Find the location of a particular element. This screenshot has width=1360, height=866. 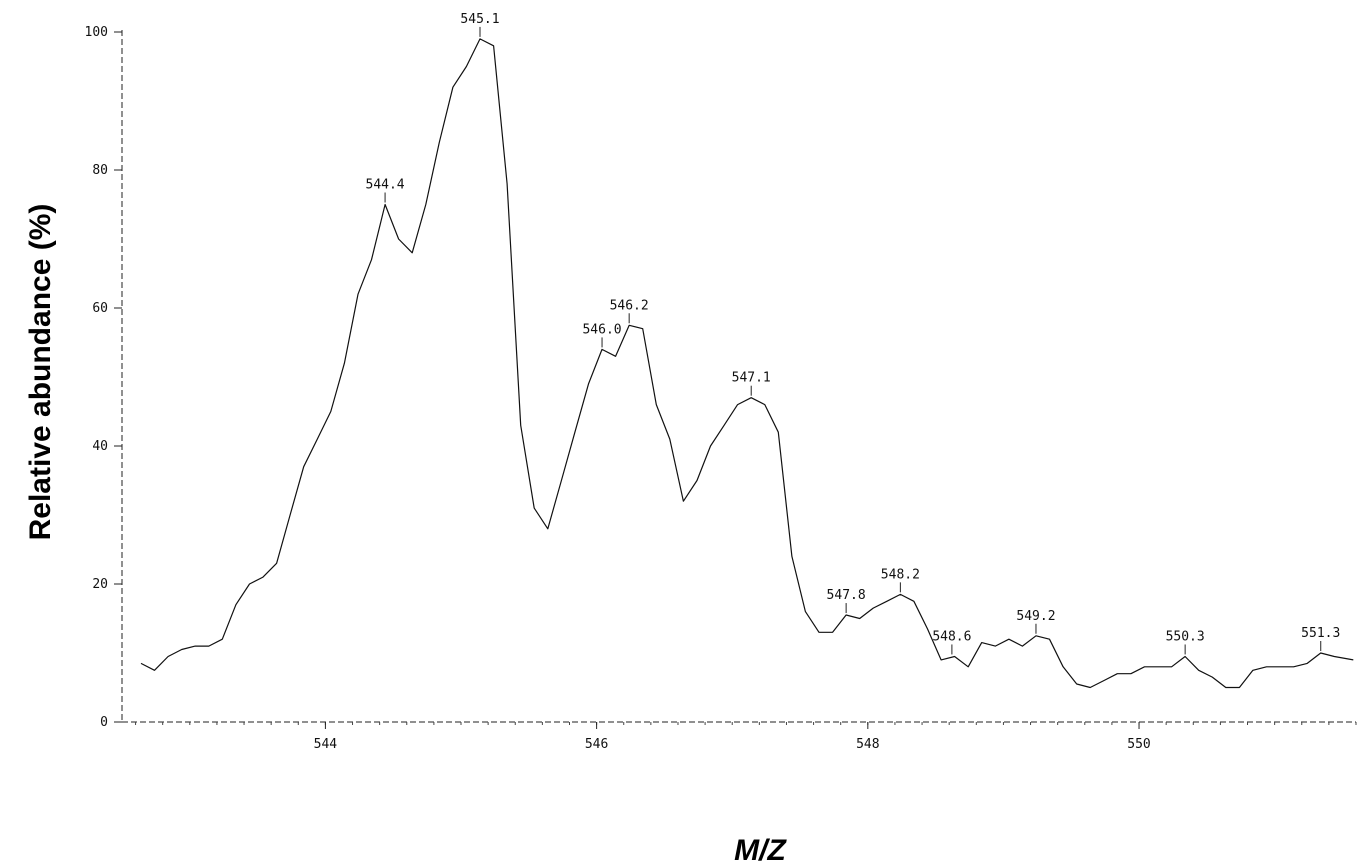

peak-label: 547.1 is located at coordinates (751, 378).